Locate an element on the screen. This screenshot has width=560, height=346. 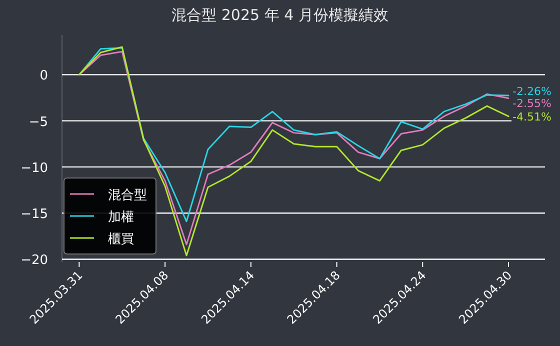
y-tick-label: −15 is located at coordinates (34, 214).